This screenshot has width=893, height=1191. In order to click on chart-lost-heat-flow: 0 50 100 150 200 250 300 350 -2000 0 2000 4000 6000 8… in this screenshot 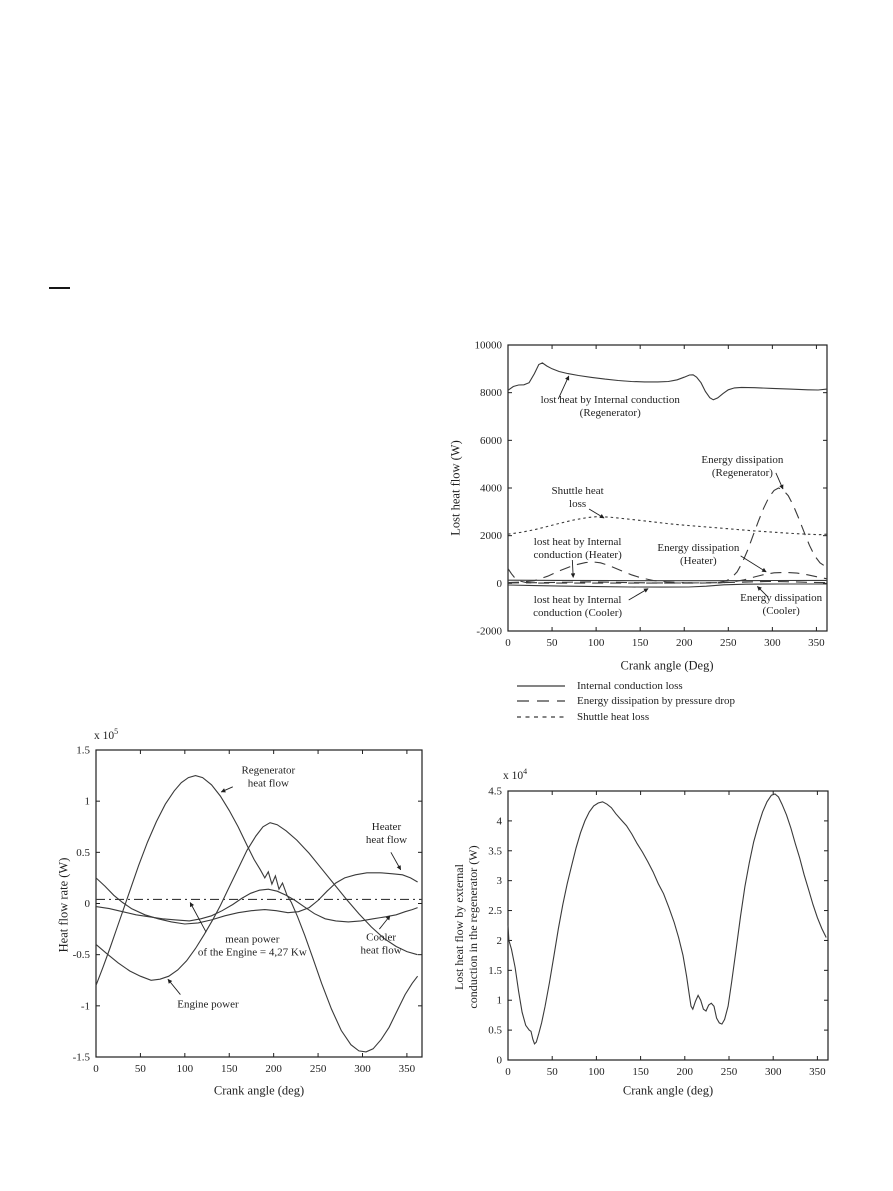, I will do `click(635, 500)`.